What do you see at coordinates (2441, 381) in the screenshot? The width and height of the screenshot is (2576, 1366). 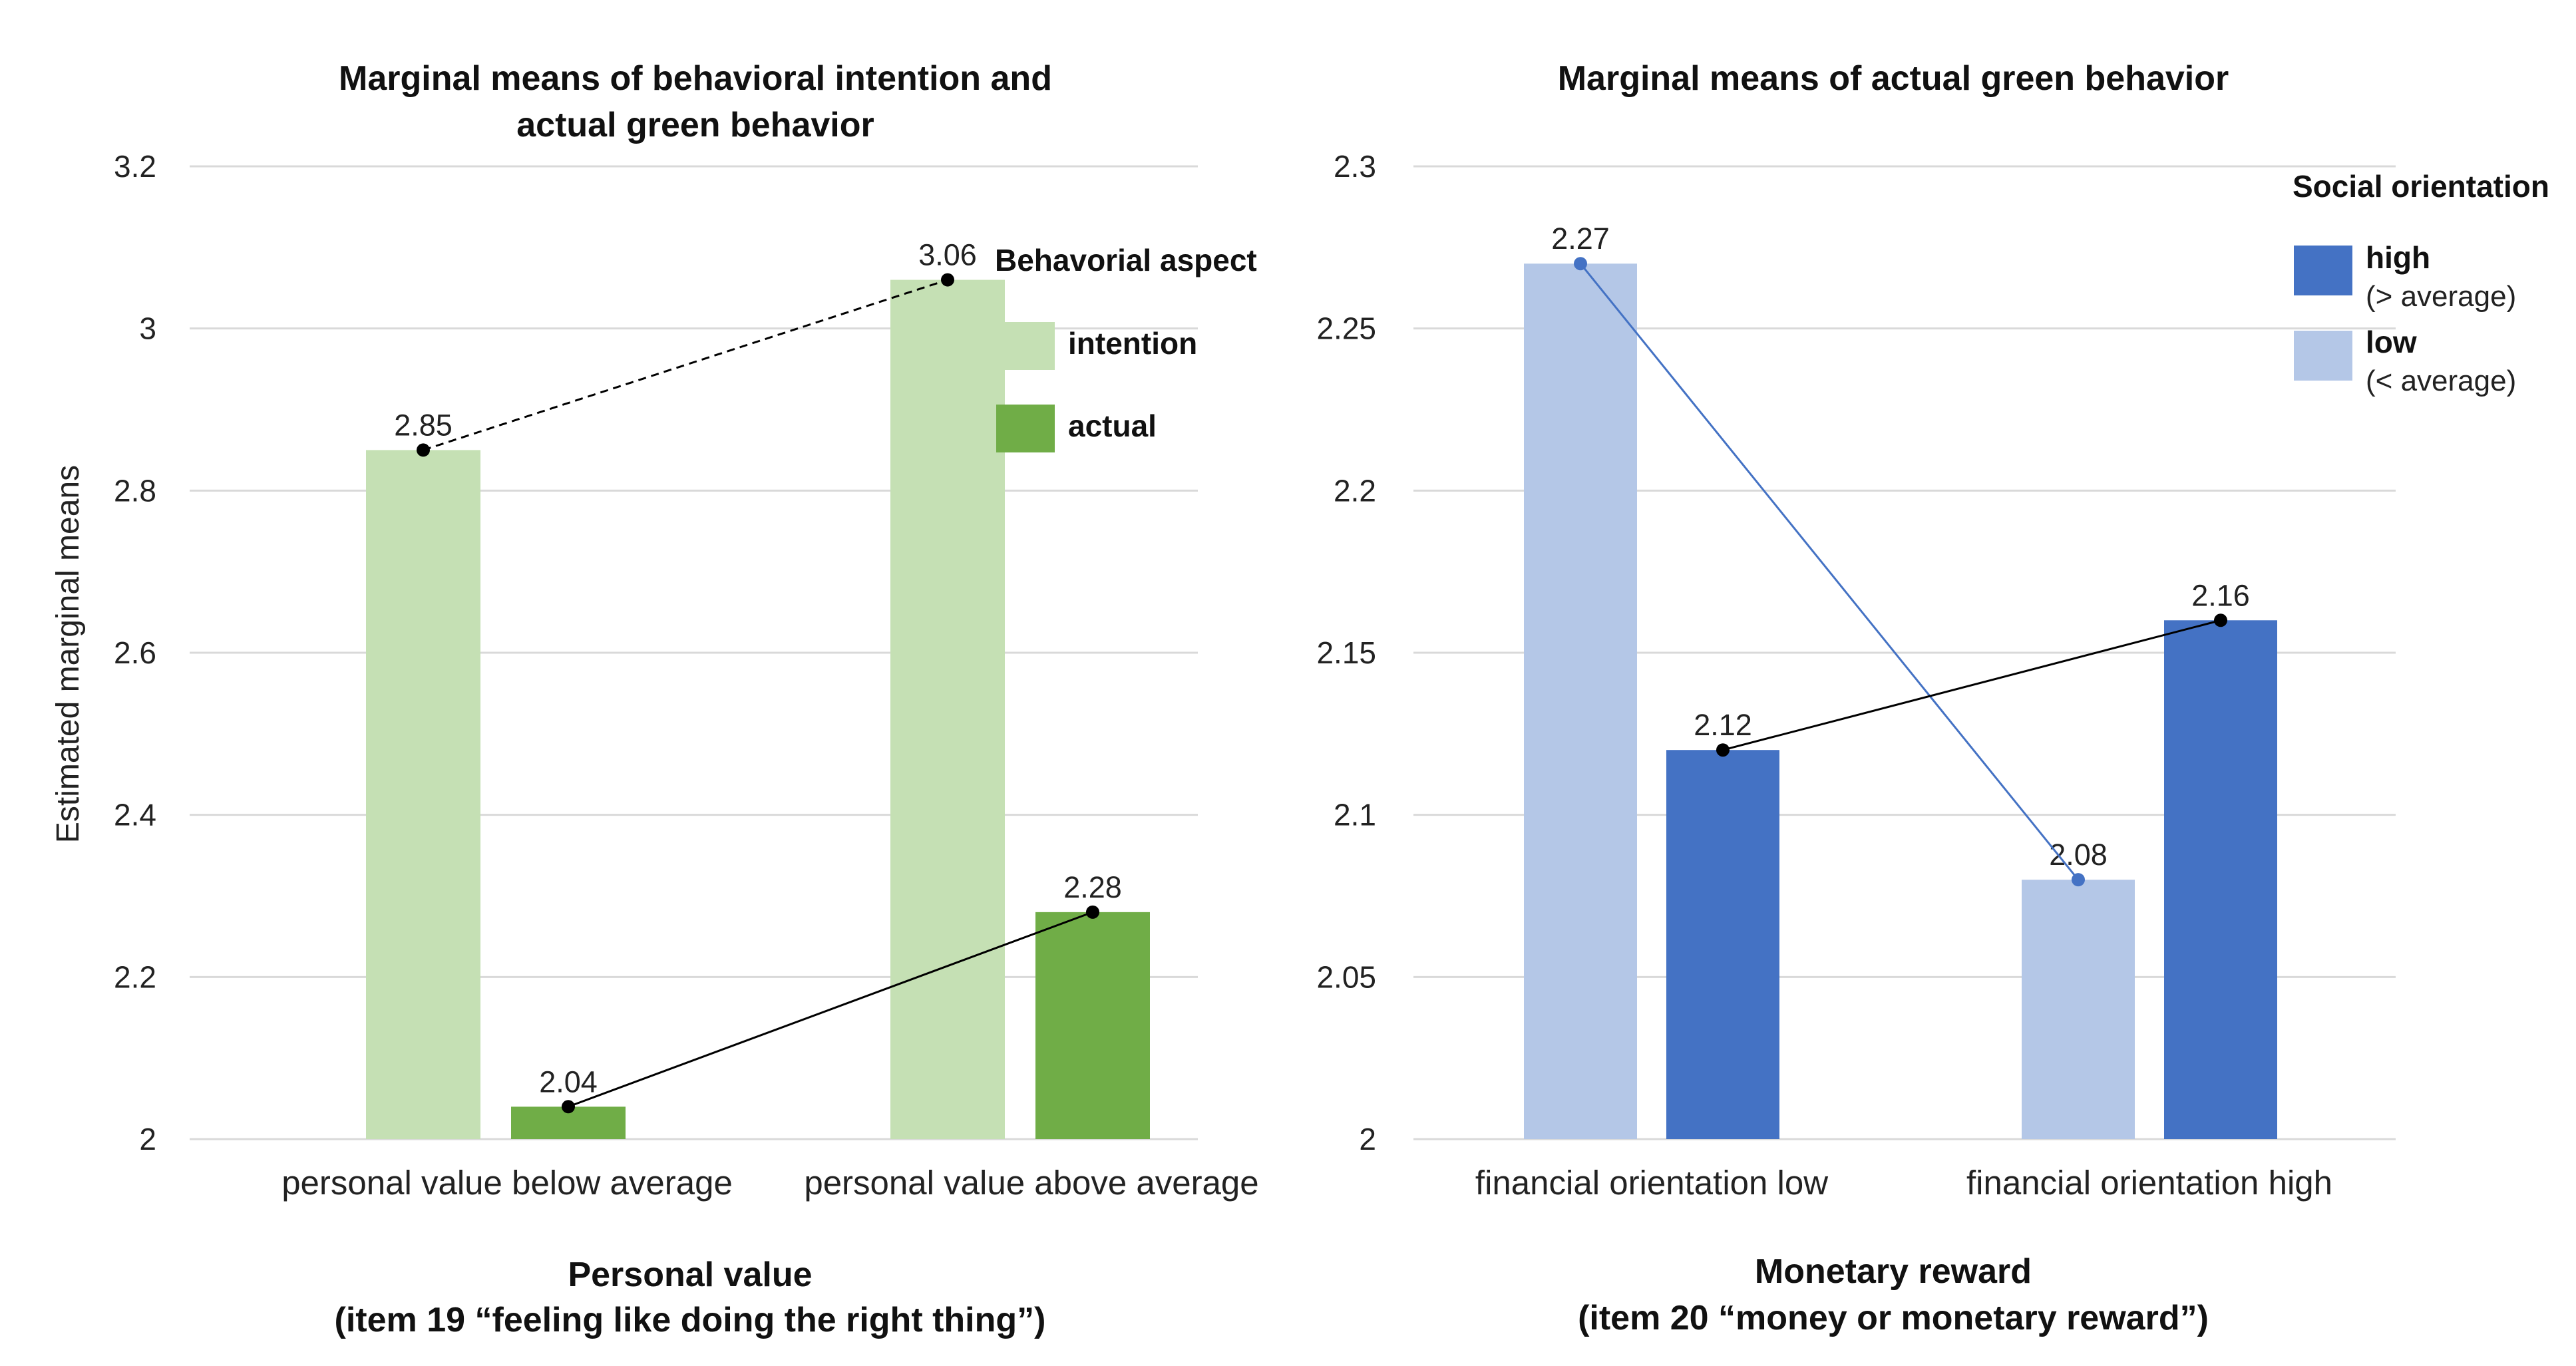 I see `legend-sublabel-low: (< average)` at bounding box center [2441, 381].